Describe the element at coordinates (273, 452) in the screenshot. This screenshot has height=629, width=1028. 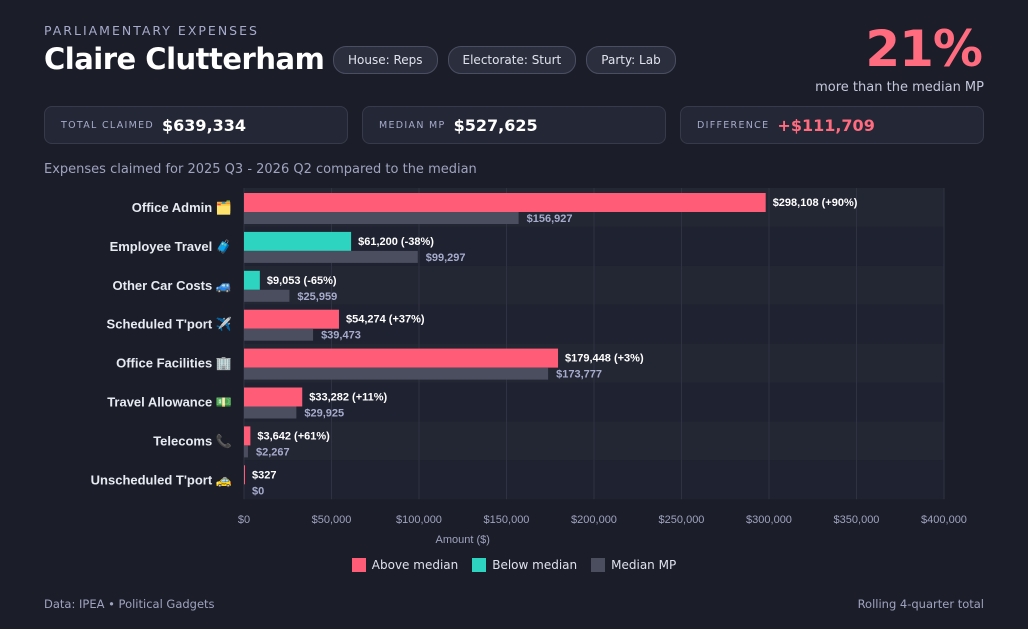
I see `median-value-label: $2,267` at that location.